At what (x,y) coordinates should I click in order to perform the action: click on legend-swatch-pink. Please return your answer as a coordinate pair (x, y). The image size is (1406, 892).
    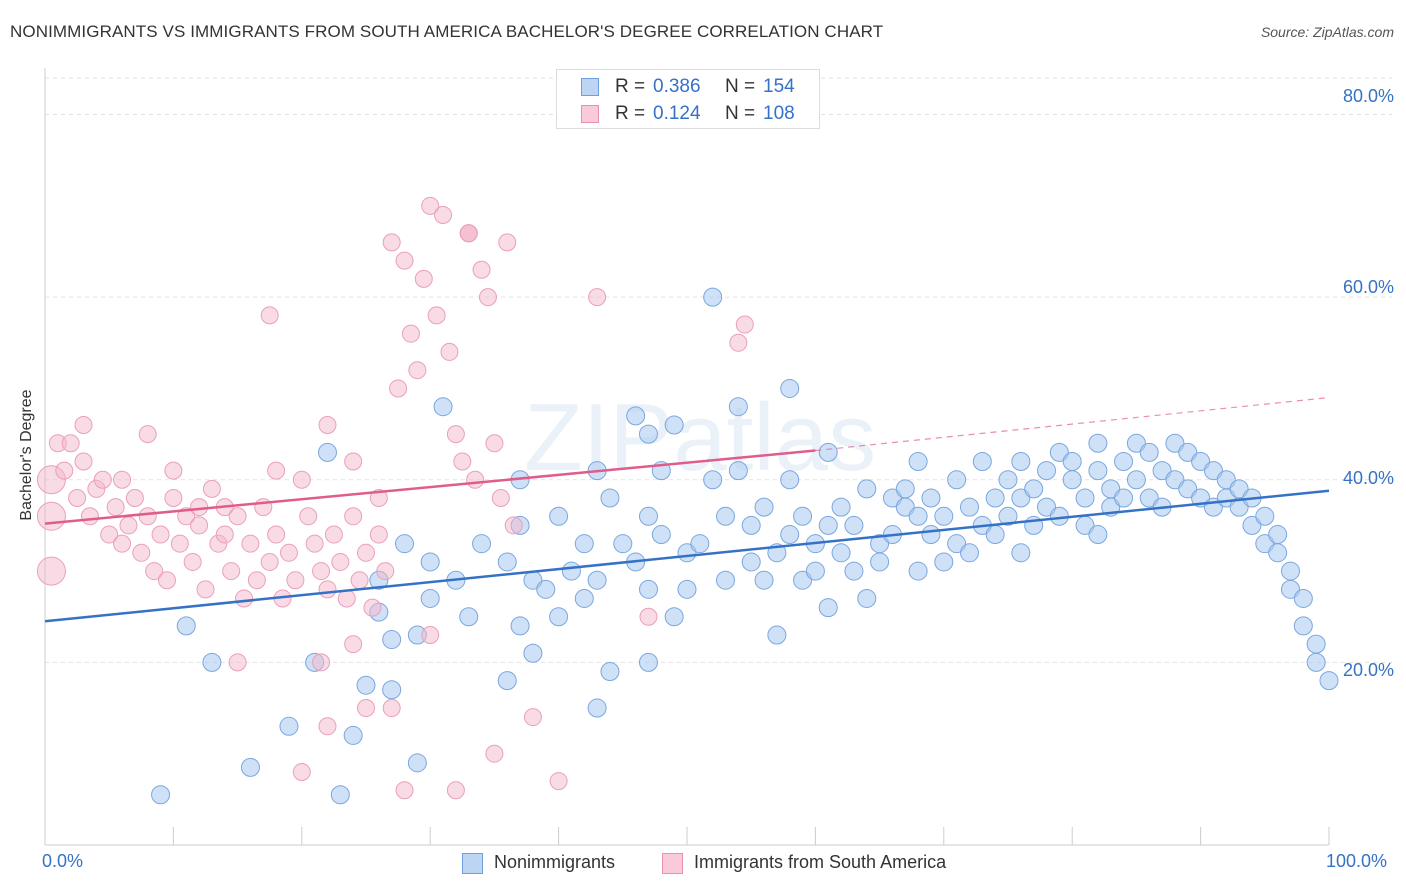
    Looking at the image, I should click on (590, 114).